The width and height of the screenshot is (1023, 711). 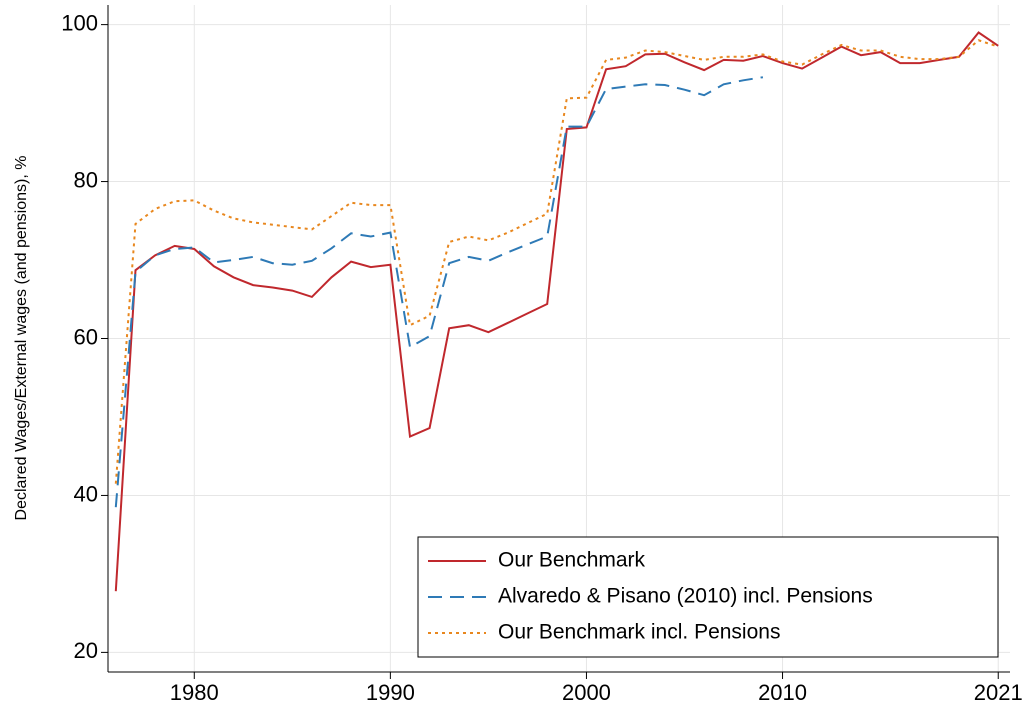 I want to click on x-tick-label: 1980, so click(x=194, y=692).